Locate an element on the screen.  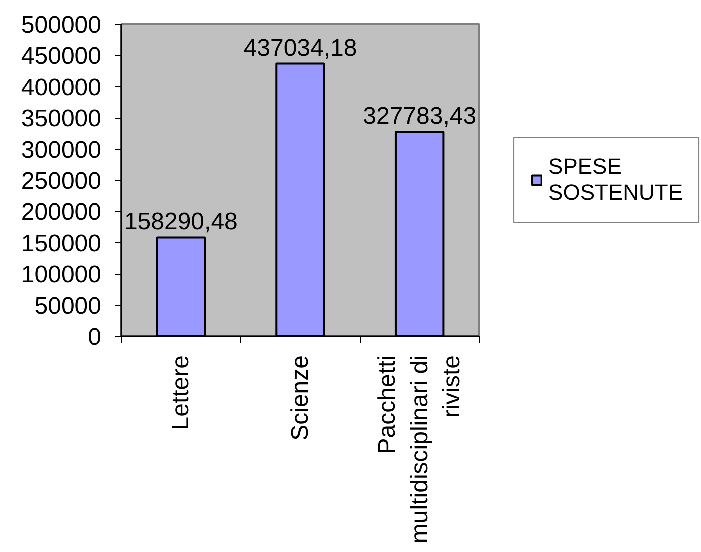
y-tick-label: 150000 is located at coordinates (61, 244).